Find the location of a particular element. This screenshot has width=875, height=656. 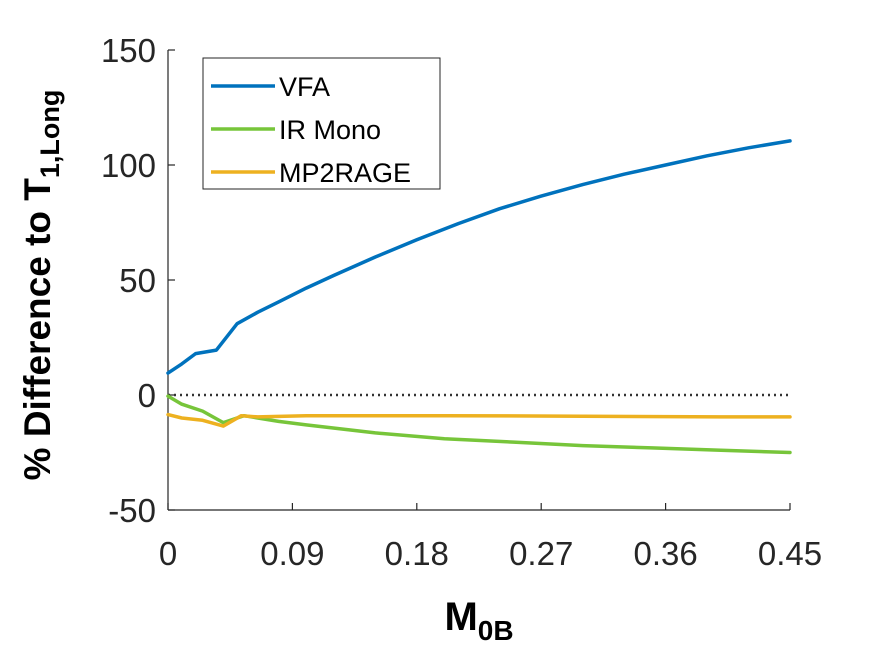

legend: VFA IR Mono MP2RAGE is located at coordinates (321, 123).